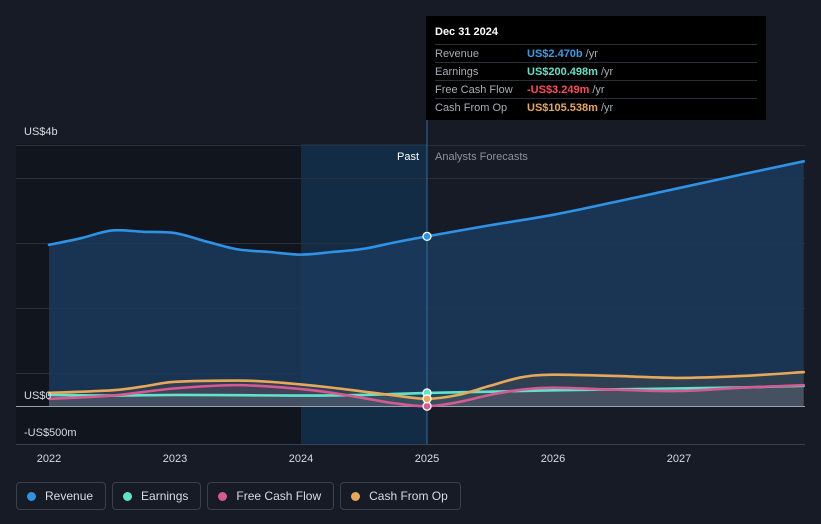 Image resolution: width=821 pixels, height=524 pixels. Describe the element at coordinates (553, 459) in the screenshot. I see `x-tick-label: 2026` at that location.